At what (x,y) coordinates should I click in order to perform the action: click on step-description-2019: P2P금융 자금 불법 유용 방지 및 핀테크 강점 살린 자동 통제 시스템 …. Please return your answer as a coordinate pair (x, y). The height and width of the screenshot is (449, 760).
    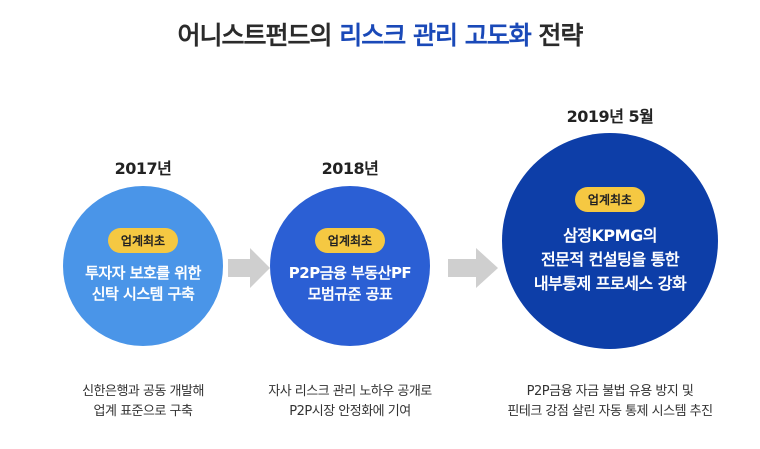
    Looking at the image, I should click on (610, 402).